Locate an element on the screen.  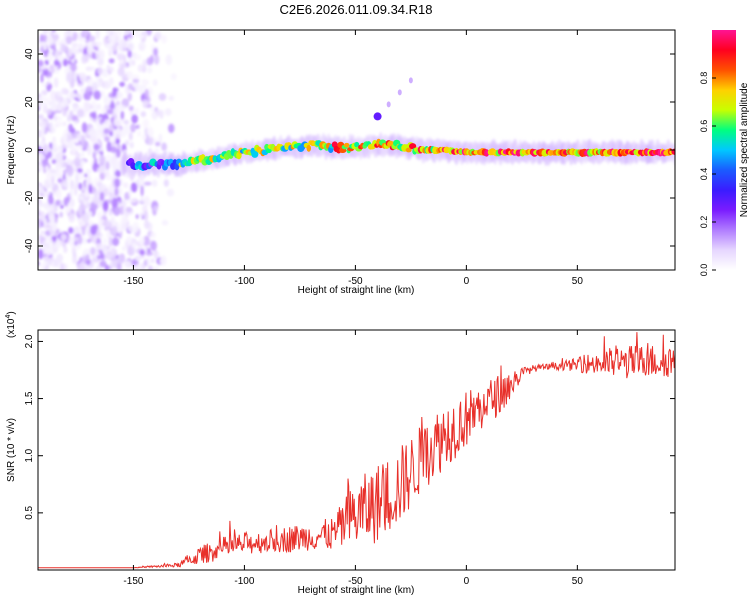
snr-x-tick-label: 50 is located at coordinates (578, 581).